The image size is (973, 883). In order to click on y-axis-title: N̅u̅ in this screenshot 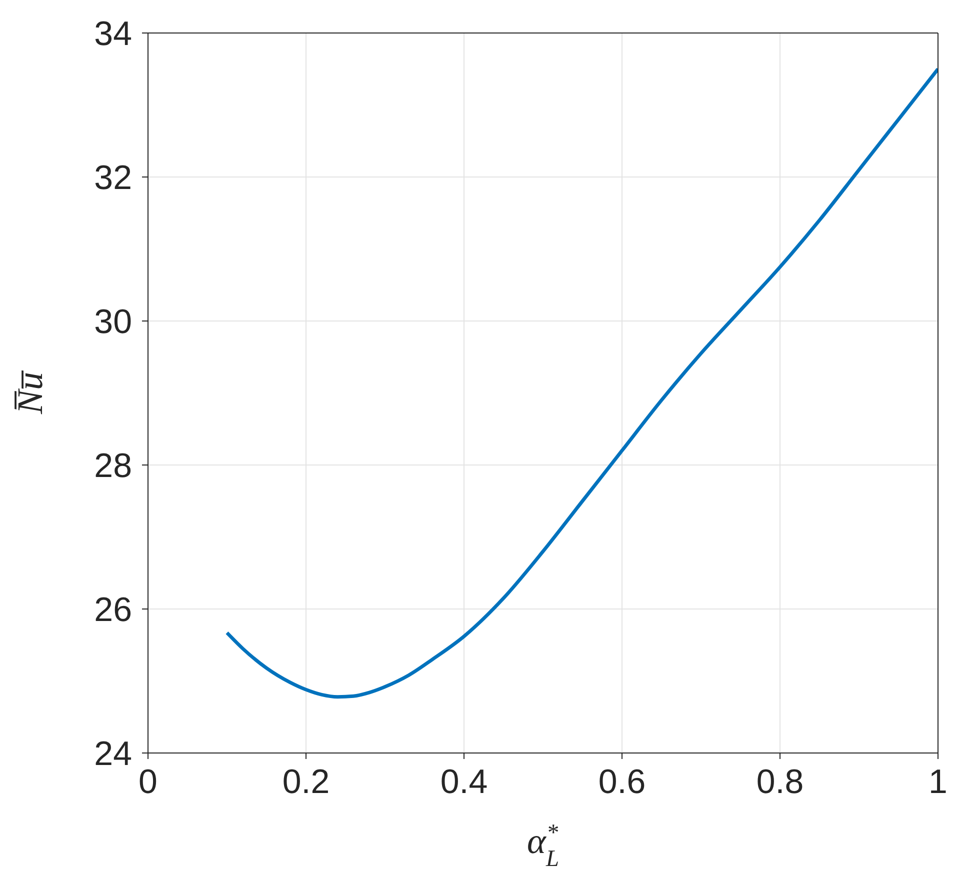, I will do `click(30, 392)`.